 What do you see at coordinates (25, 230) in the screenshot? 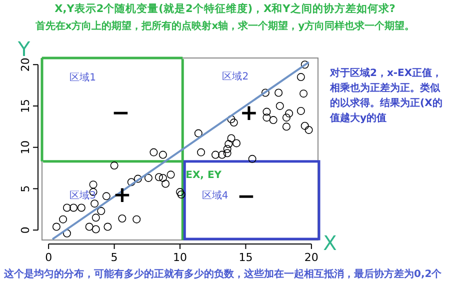
I see `y-tick-label: 0` at bounding box center [25, 230].